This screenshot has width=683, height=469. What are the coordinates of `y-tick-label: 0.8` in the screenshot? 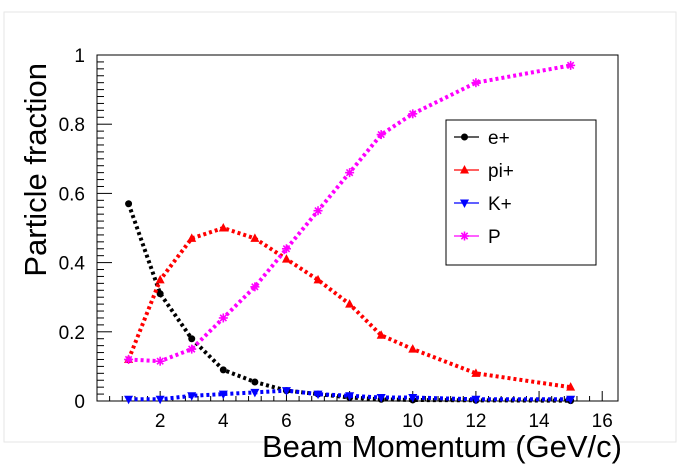 It's located at (72, 125).